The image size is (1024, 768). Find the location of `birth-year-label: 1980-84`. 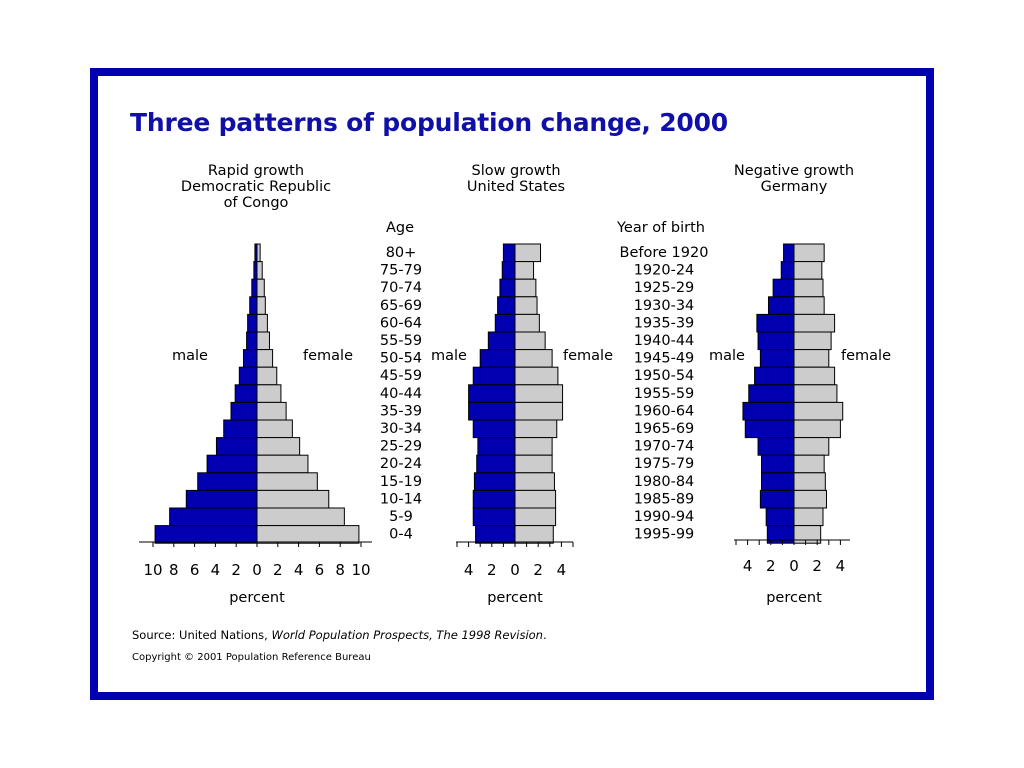

birth-year-label: 1980-84 is located at coordinates (664, 482).